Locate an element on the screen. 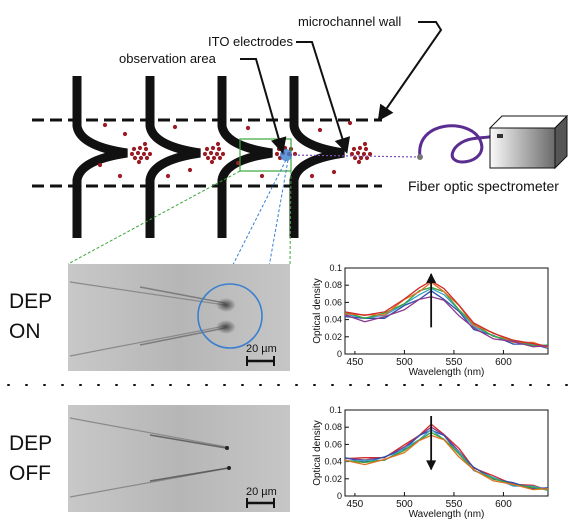 The height and width of the screenshot is (523, 570). light-path is located at coordinates (355, 156).